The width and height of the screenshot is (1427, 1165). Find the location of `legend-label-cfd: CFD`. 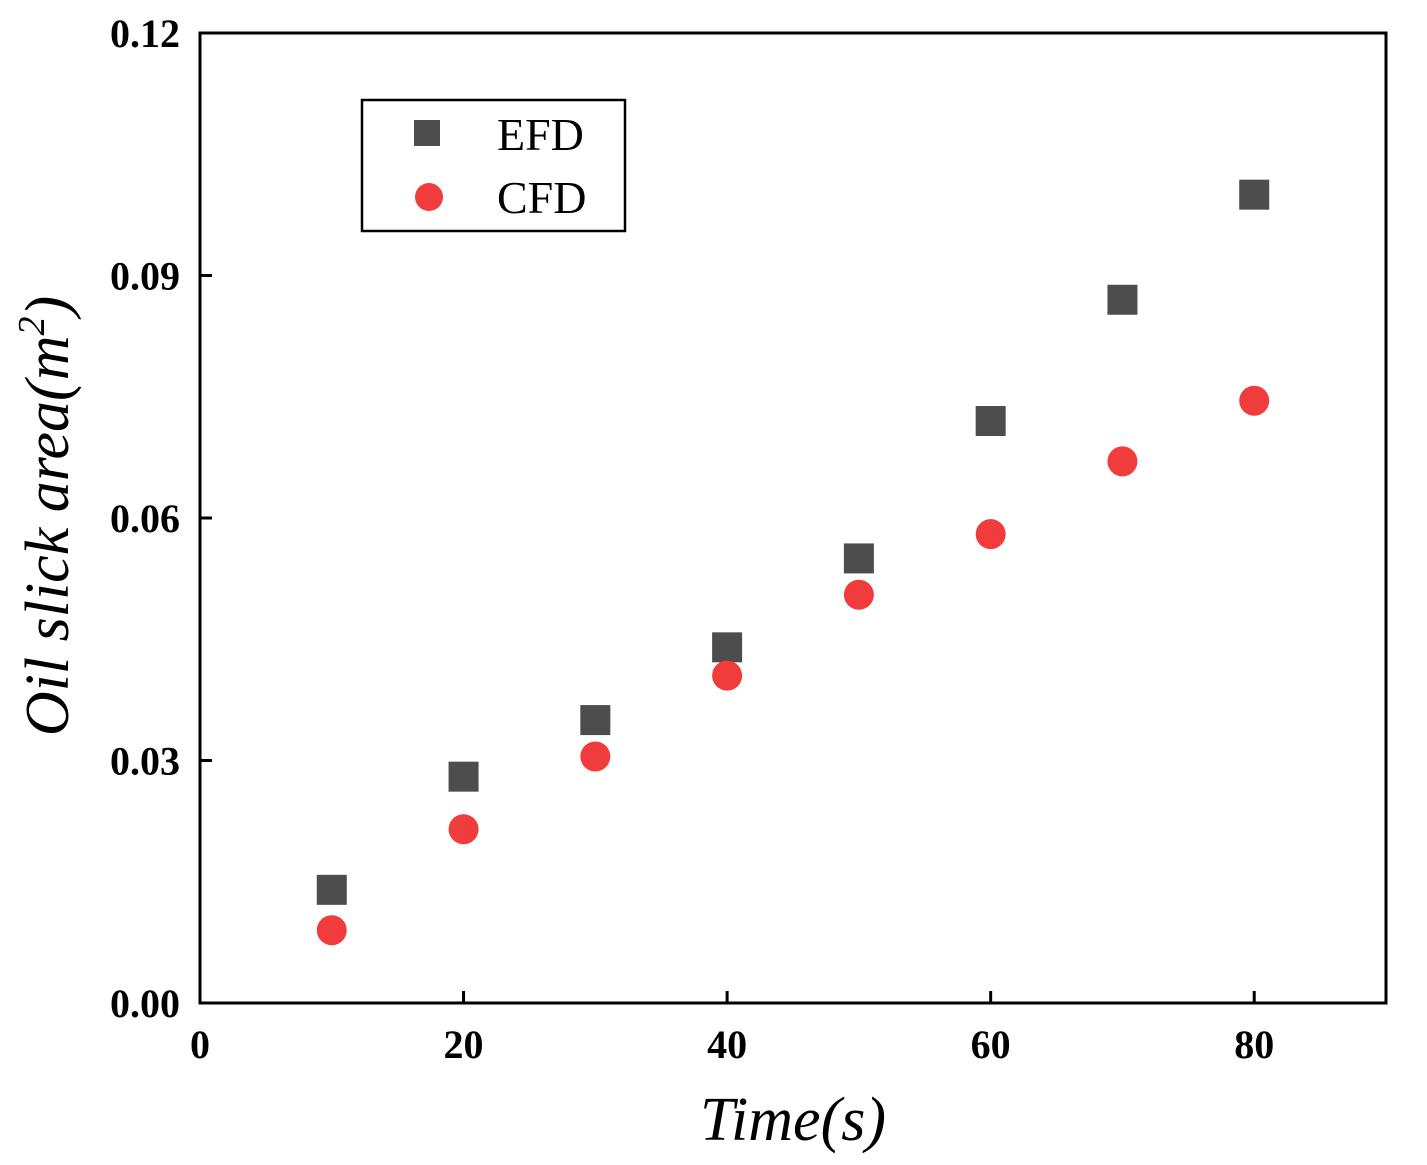

legend-label-cfd: CFD is located at coordinates (541, 197).